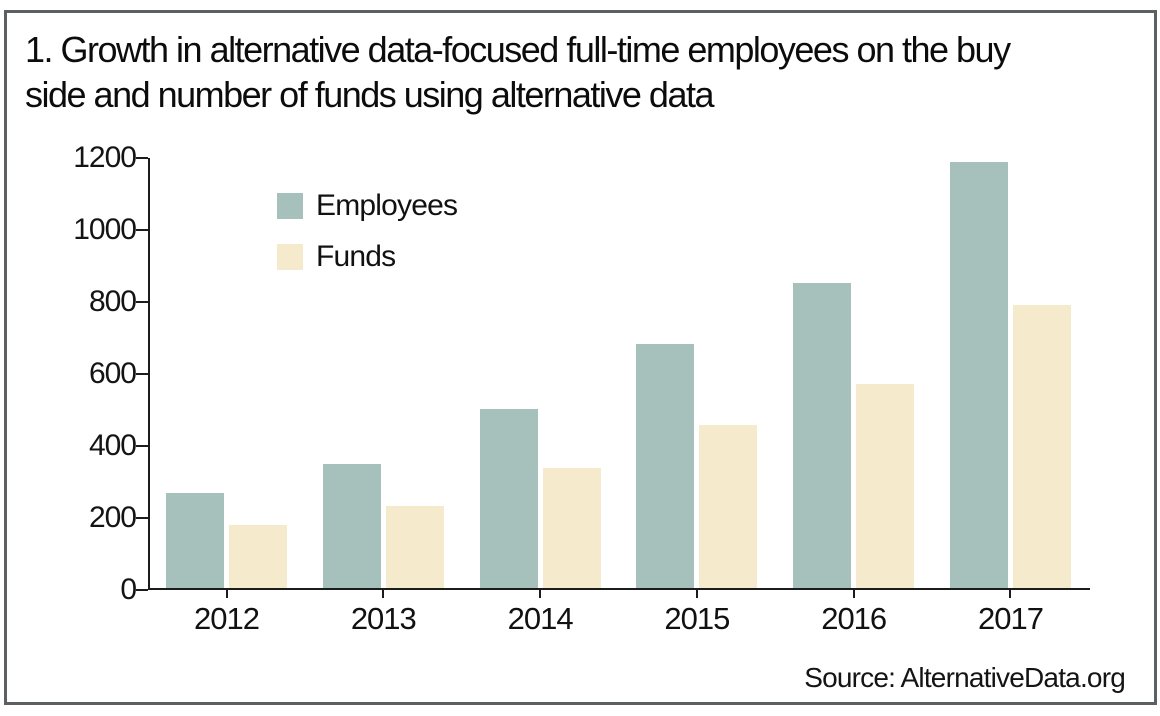 This screenshot has height=716, width=1160. What do you see at coordinates (697, 618) in the screenshot?
I see `x-axis-tick-label: 2015` at bounding box center [697, 618].